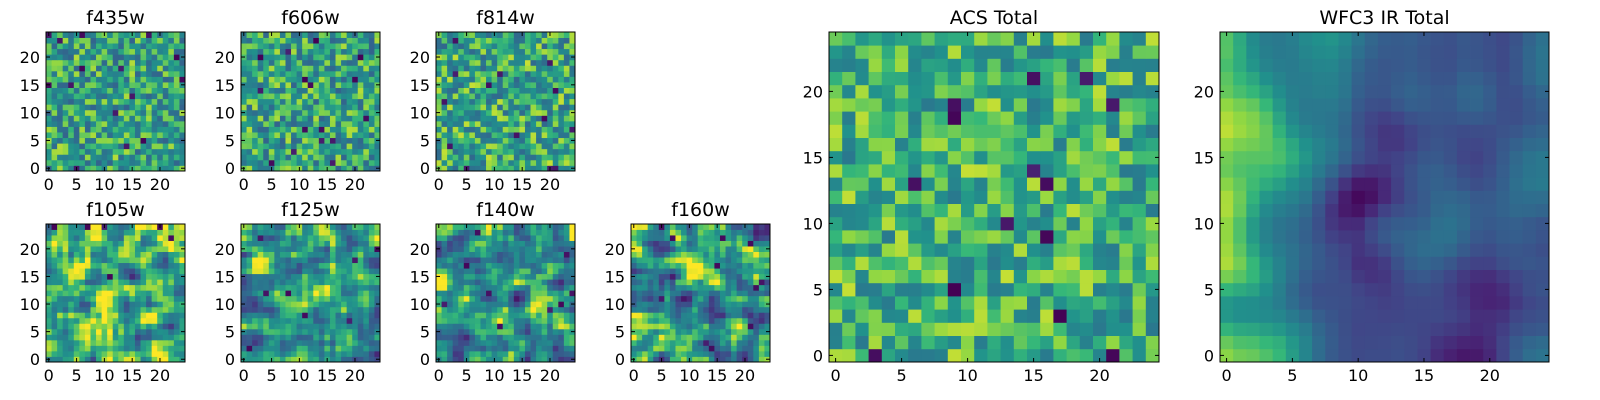 The image size is (1600, 400). Describe the element at coordinates (505, 18) in the screenshot. I see `panel-title: f814w` at that location.